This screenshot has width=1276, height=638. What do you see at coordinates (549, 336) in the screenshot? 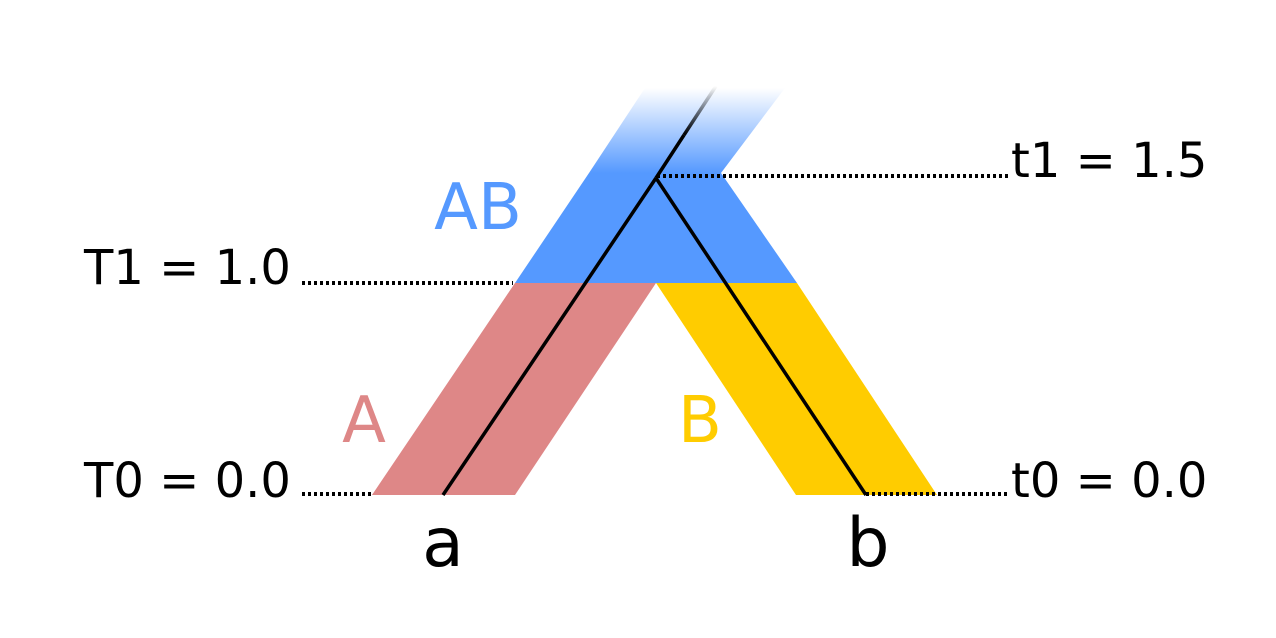
I see `gene-lineage-a` at bounding box center [549, 336].